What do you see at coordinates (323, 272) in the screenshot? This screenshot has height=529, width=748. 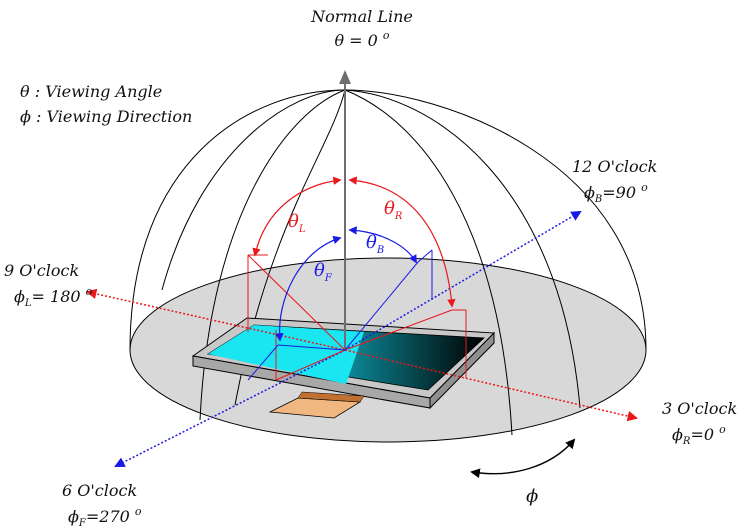 I see `theta-f-label: θF` at bounding box center [323, 272].